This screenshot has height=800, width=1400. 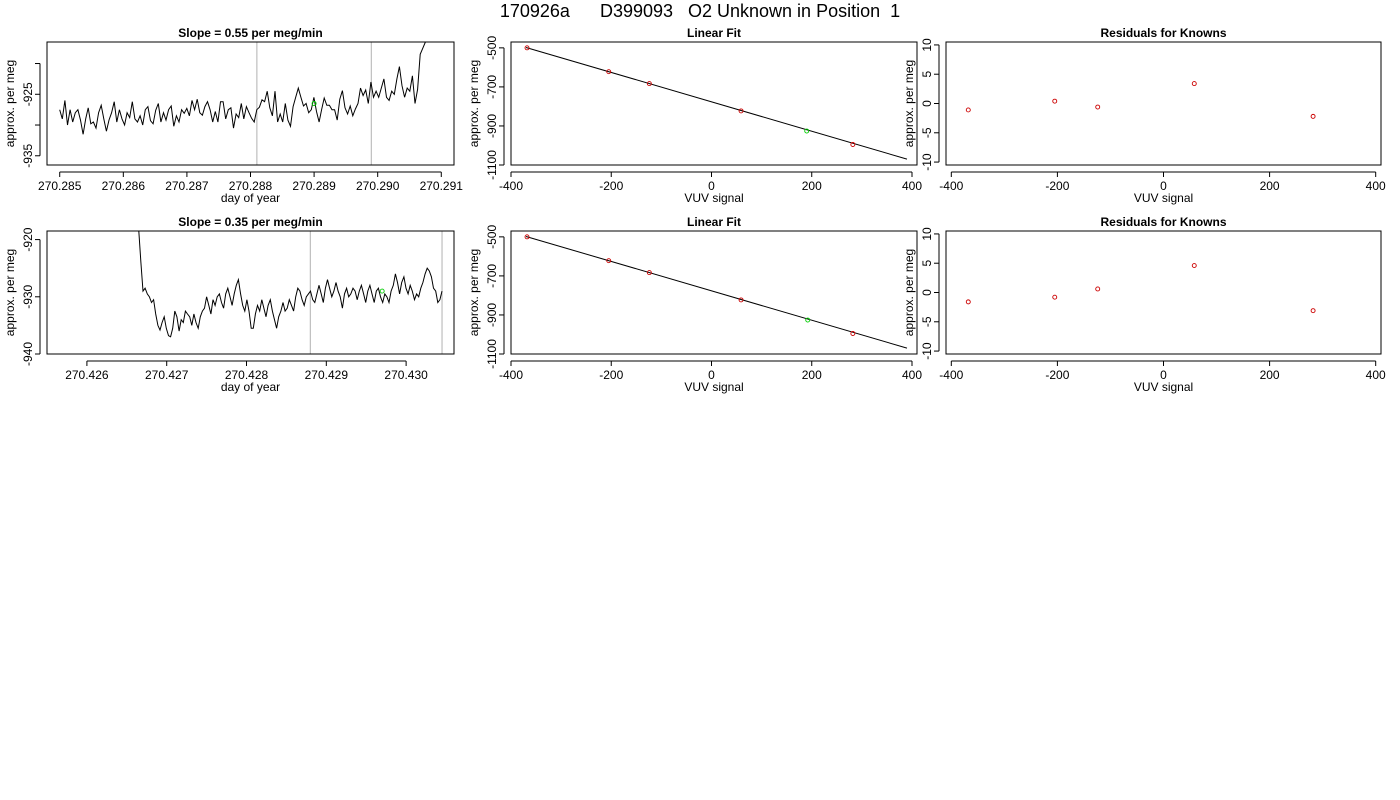 I want to click on x-tick-label: 270.426, so click(x=87, y=375).